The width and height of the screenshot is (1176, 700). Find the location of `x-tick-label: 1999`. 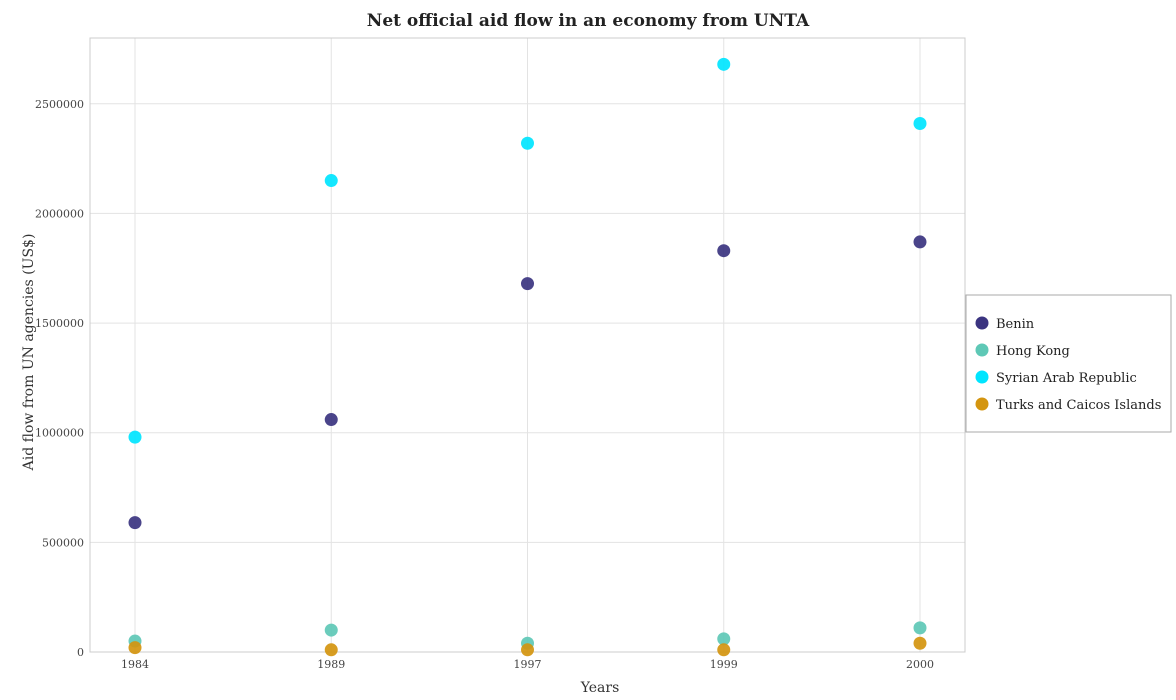

x-tick-label: 1999 is located at coordinates (724, 664).